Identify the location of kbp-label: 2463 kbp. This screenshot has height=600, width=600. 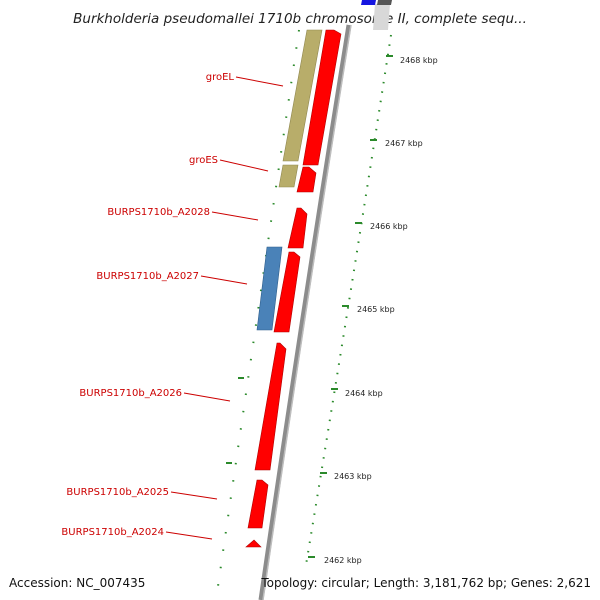
(353, 476).